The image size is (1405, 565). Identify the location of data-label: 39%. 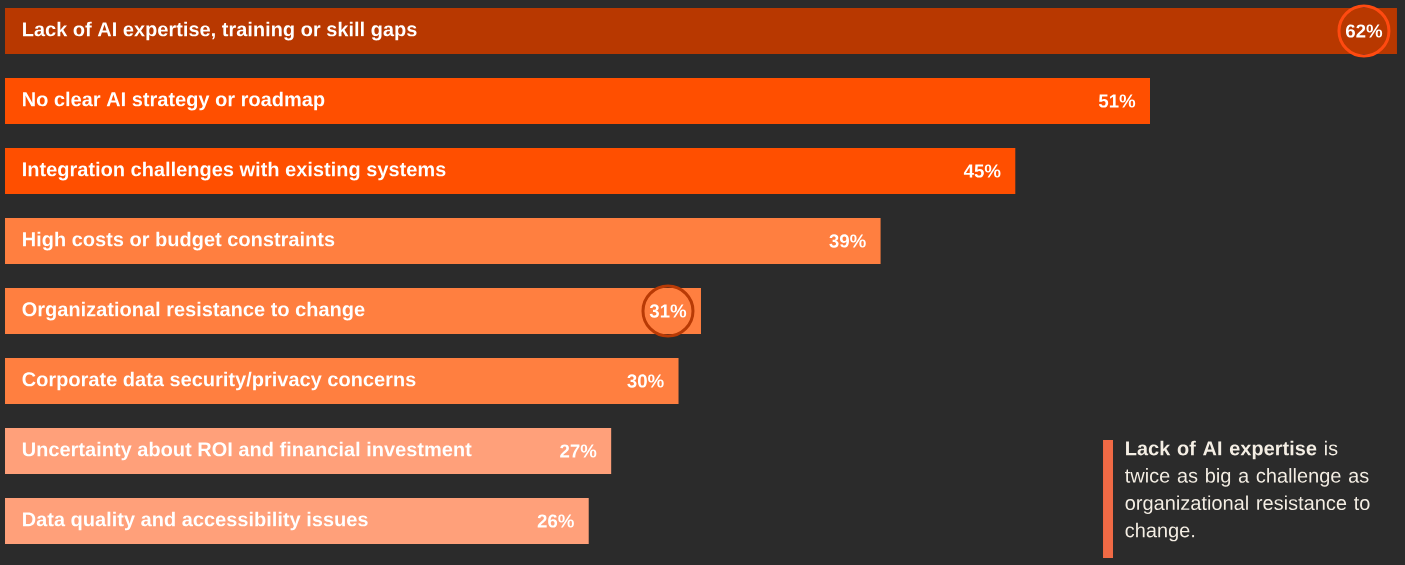
(847, 241).